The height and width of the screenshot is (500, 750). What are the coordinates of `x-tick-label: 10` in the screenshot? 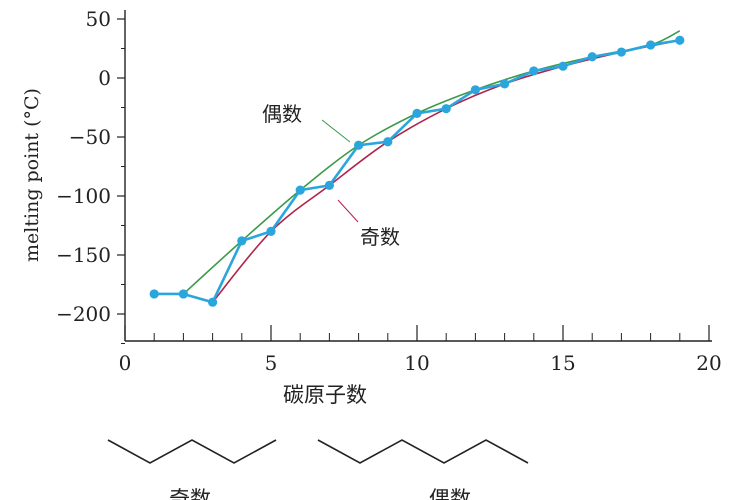 It's located at (416, 363).